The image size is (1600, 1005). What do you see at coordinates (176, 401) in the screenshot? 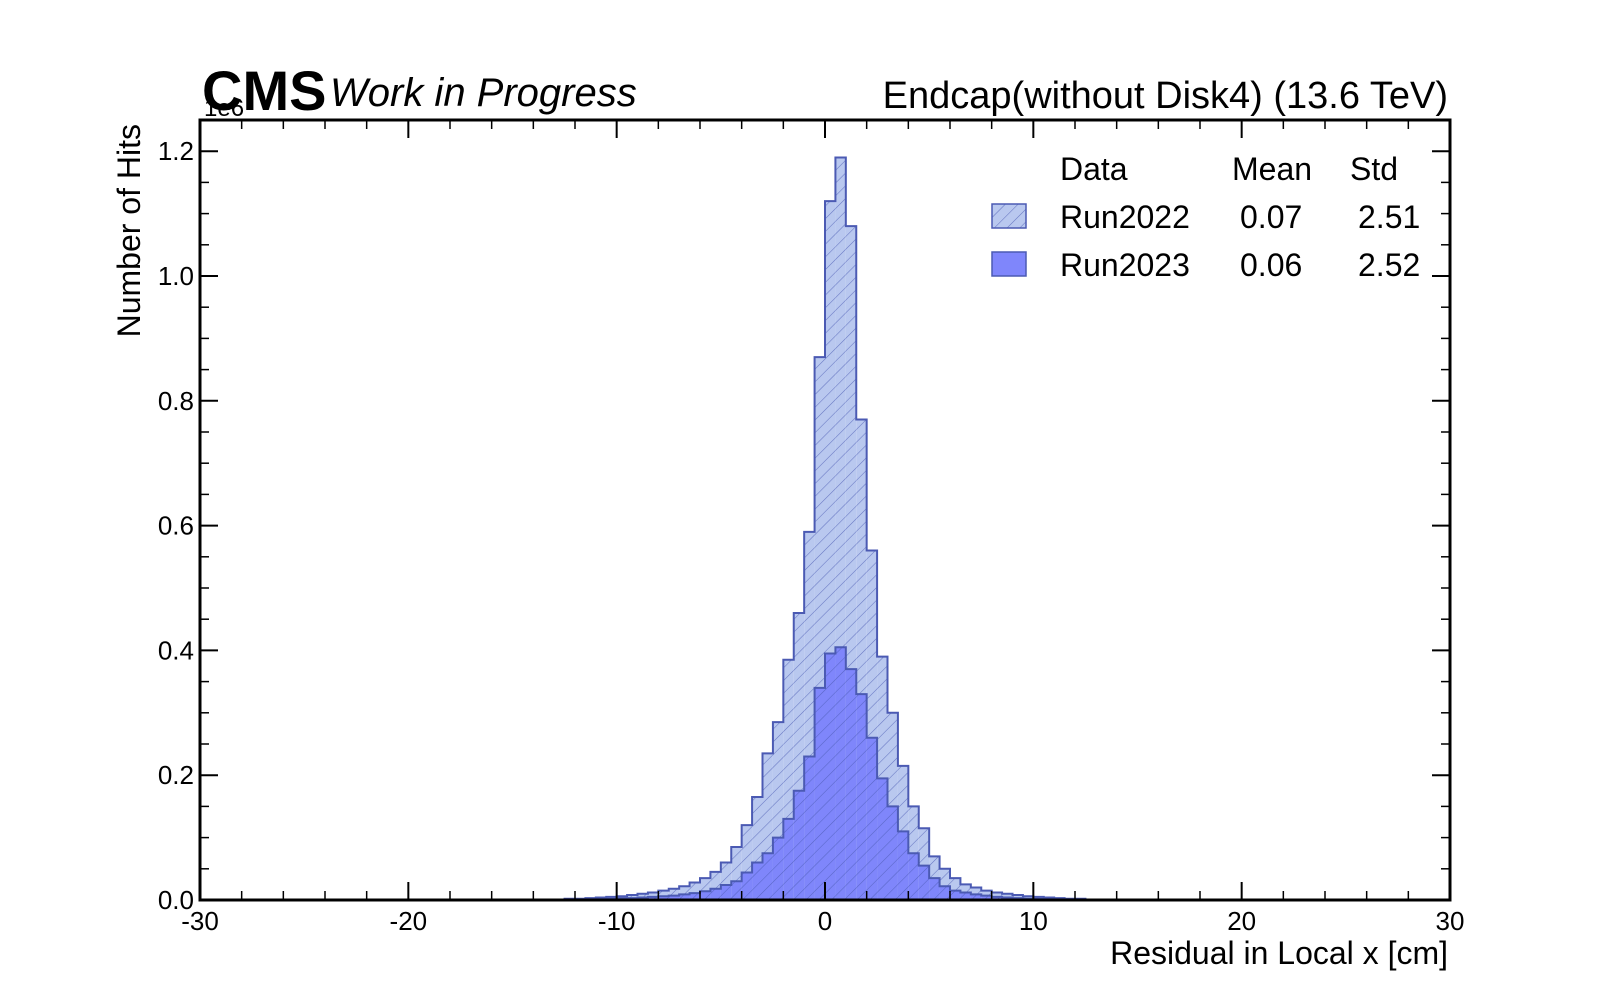
I see `y-tick-label: 0.8` at bounding box center [176, 401].